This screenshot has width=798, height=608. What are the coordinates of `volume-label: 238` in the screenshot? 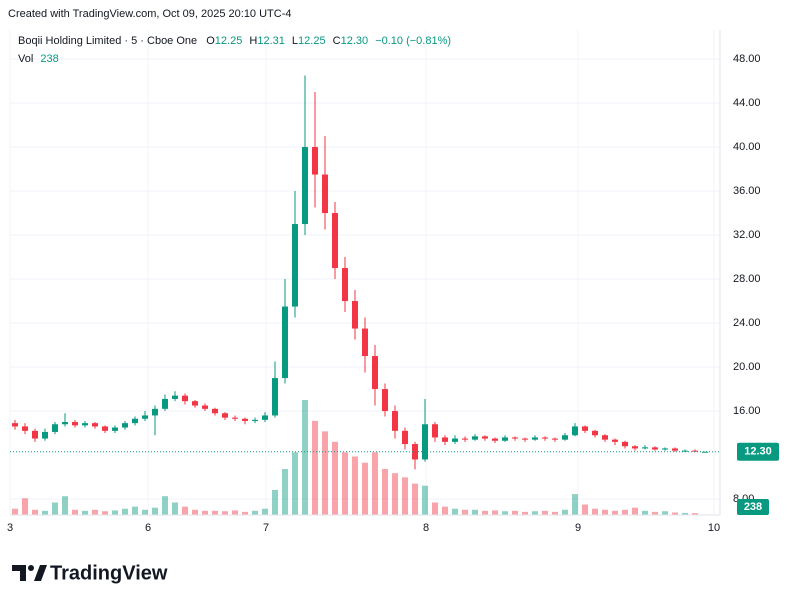 It's located at (753, 507).